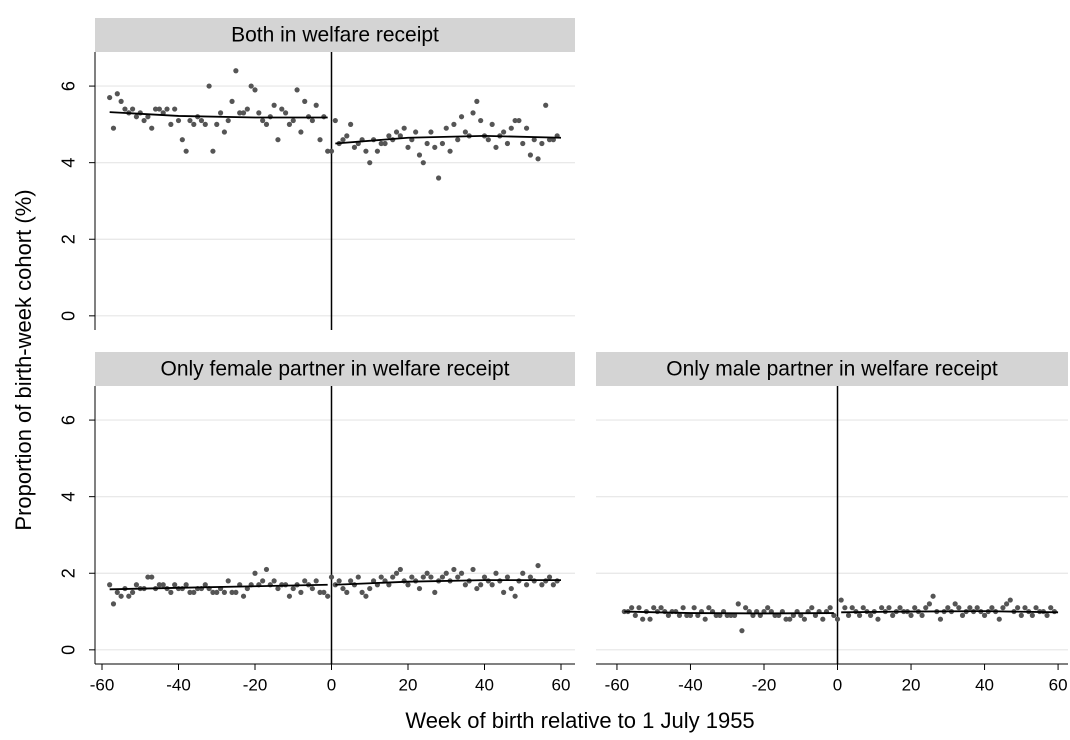 This screenshot has width=1070, height=740. I want to click on x-tick-label: 0, so click(837, 684).